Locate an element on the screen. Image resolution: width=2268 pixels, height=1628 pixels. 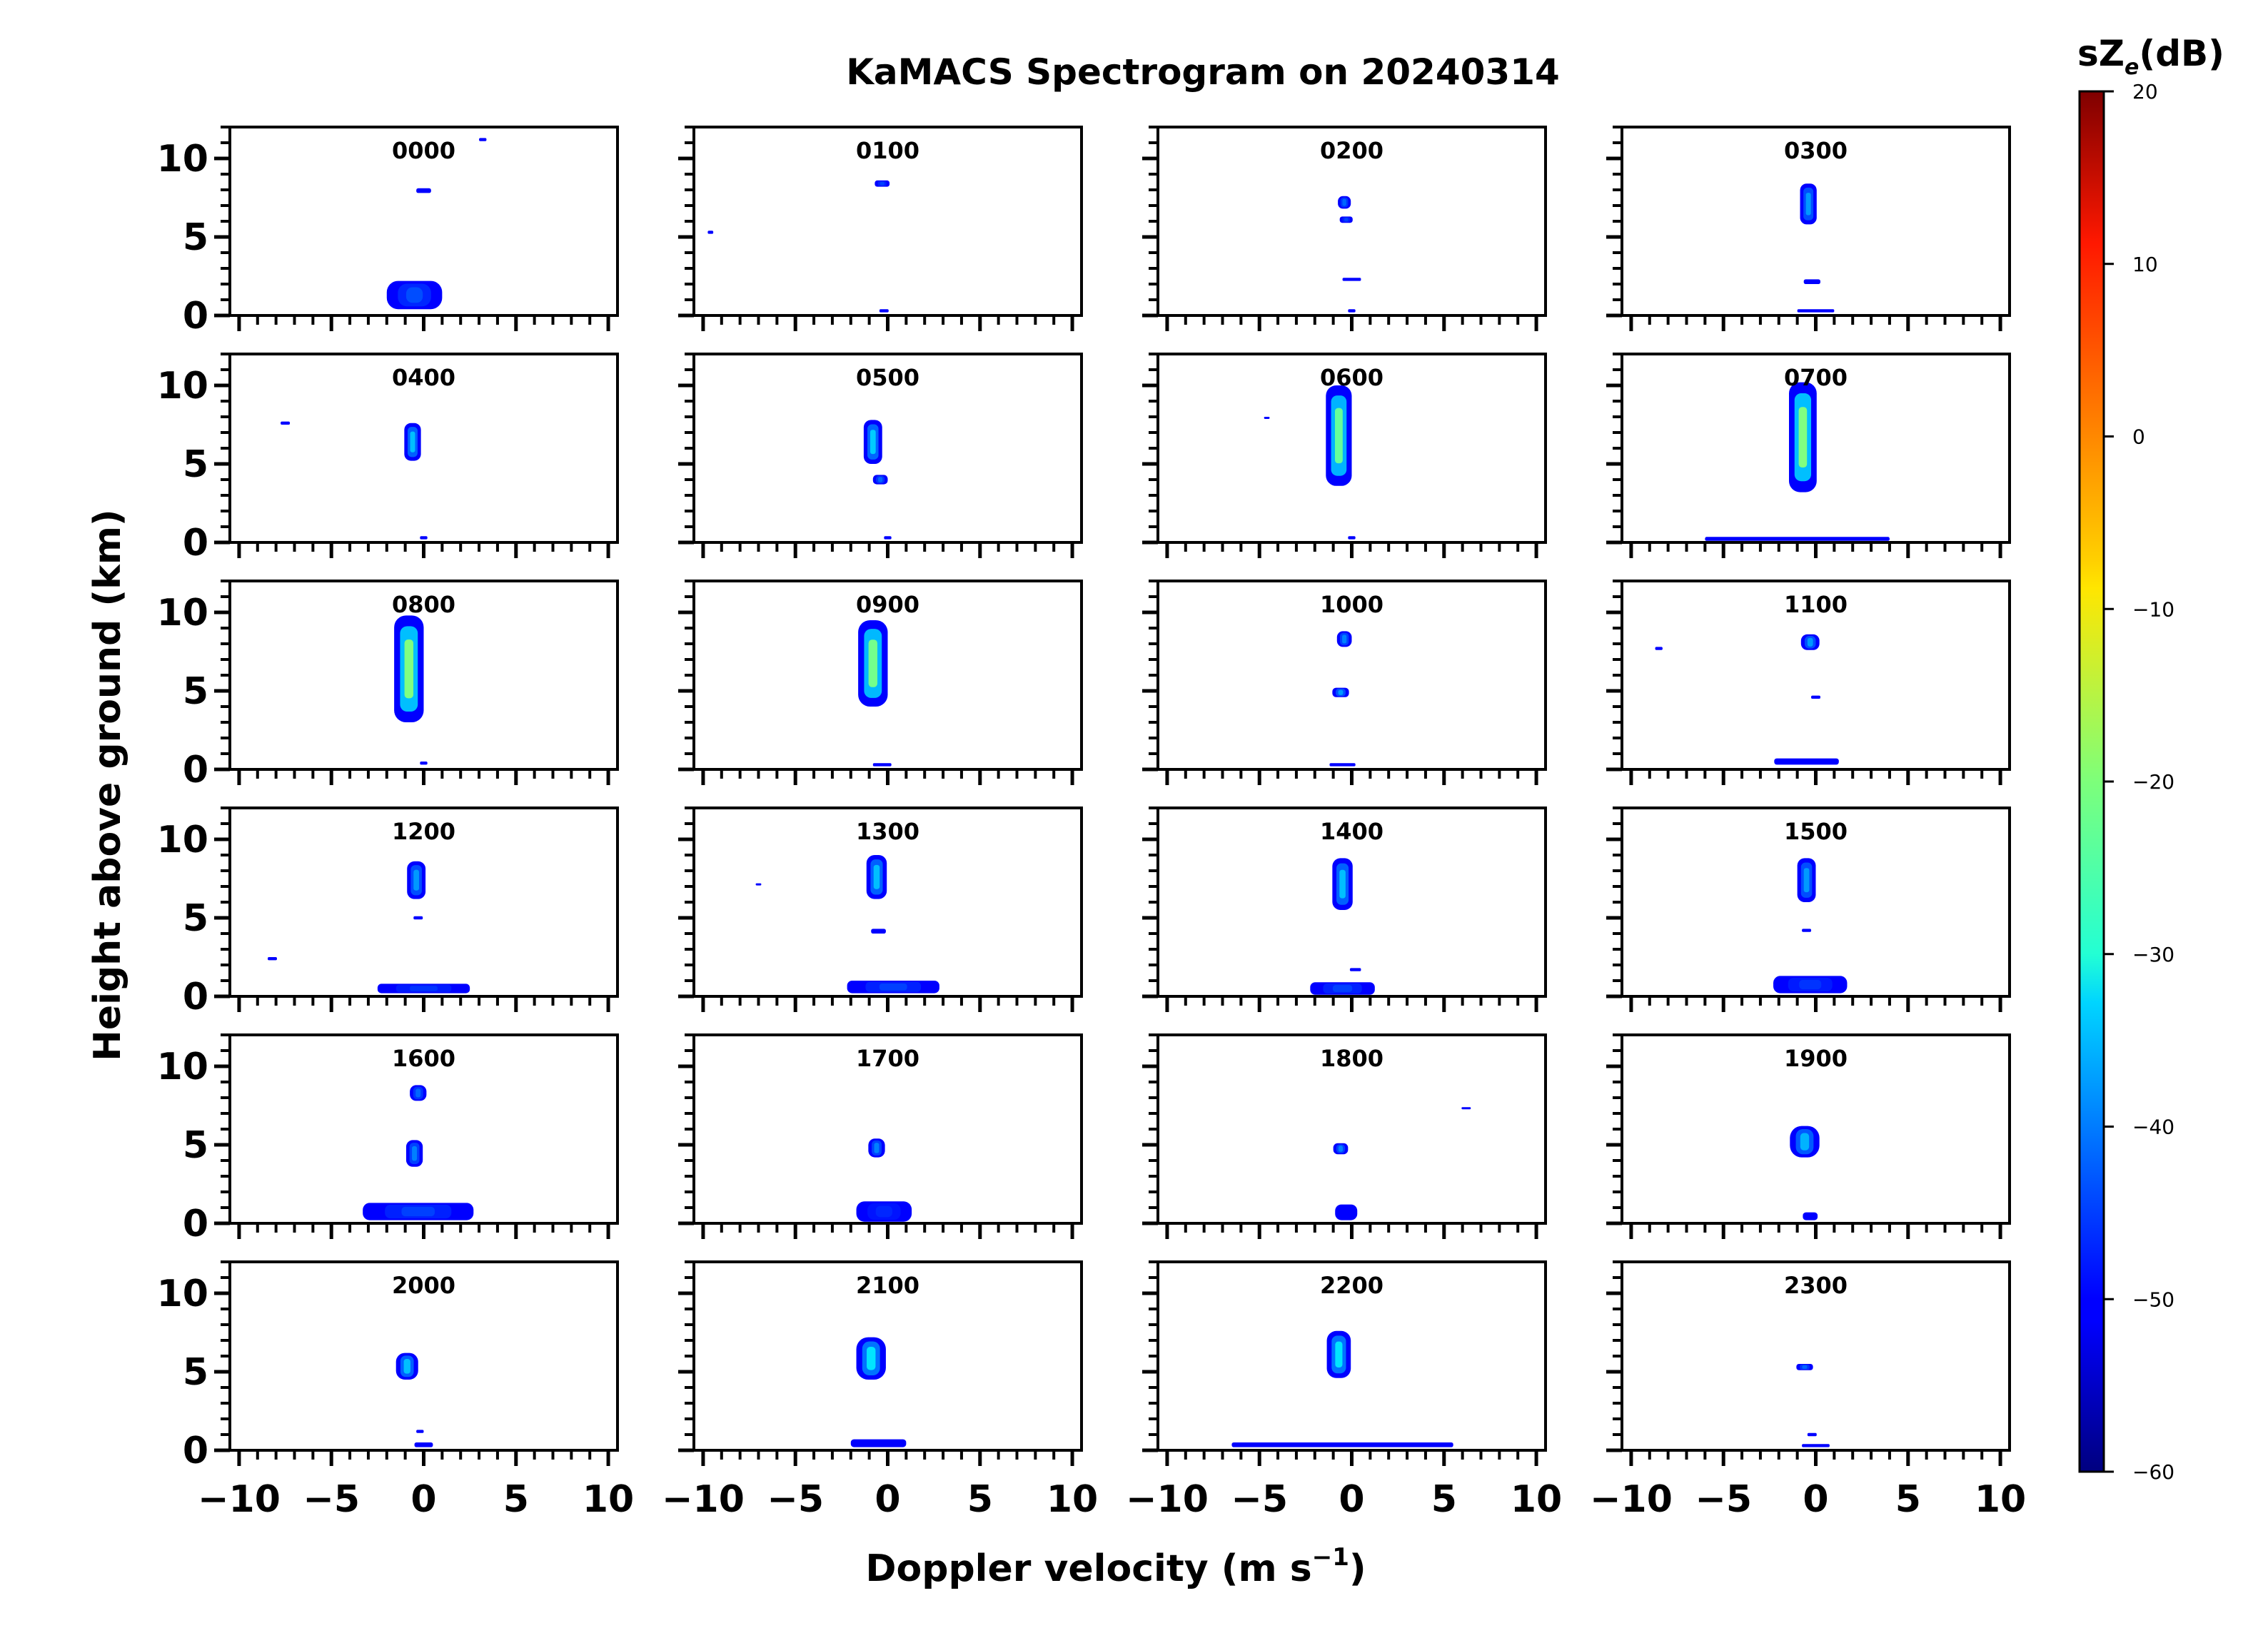
panel-0800: 0800 0 5 10 is located at coordinates (388, 686).